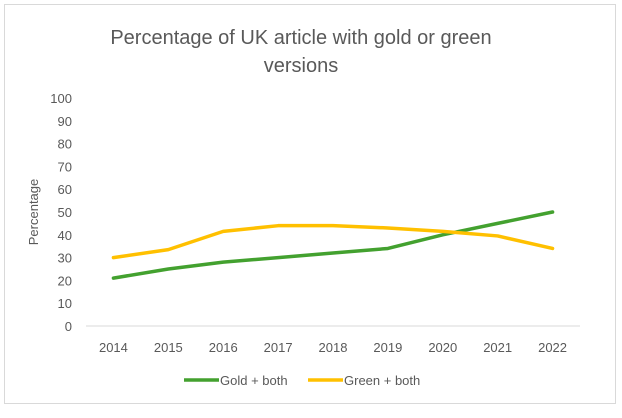 The image size is (622, 418). What do you see at coordinates (65, 144) in the screenshot?
I see `y-tick-label: 80` at bounding box center [65, 144].